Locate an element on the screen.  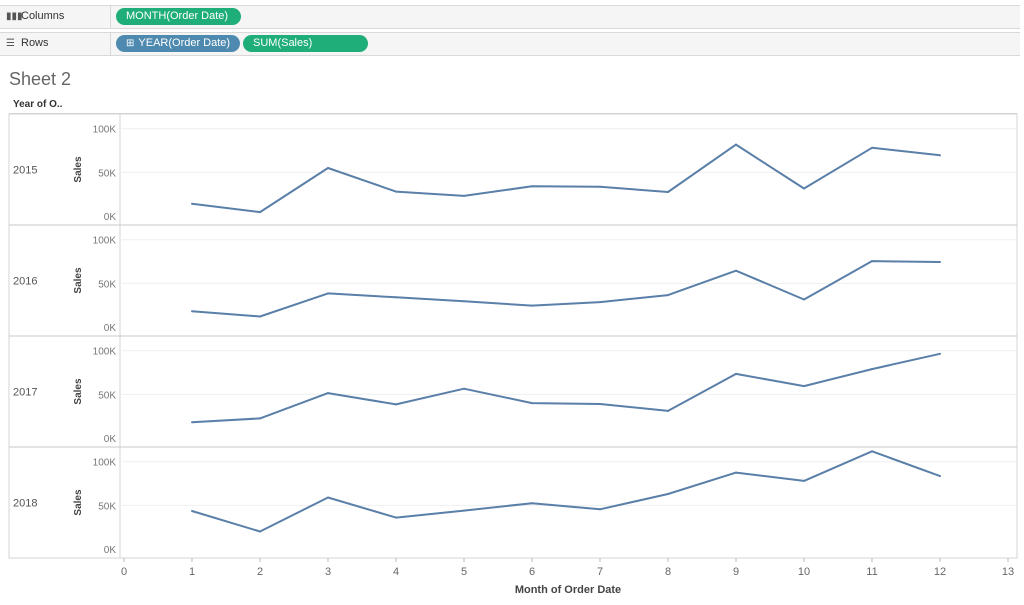
x-tick-label: 3 is located at coordinates (328, 572).